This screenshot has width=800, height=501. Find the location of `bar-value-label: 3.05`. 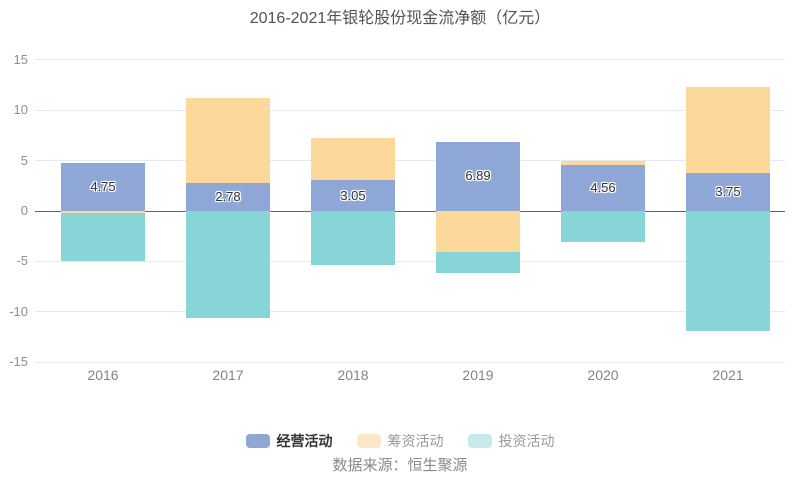

bar-value-label: 3.05 is located at coordinates (353, 195).